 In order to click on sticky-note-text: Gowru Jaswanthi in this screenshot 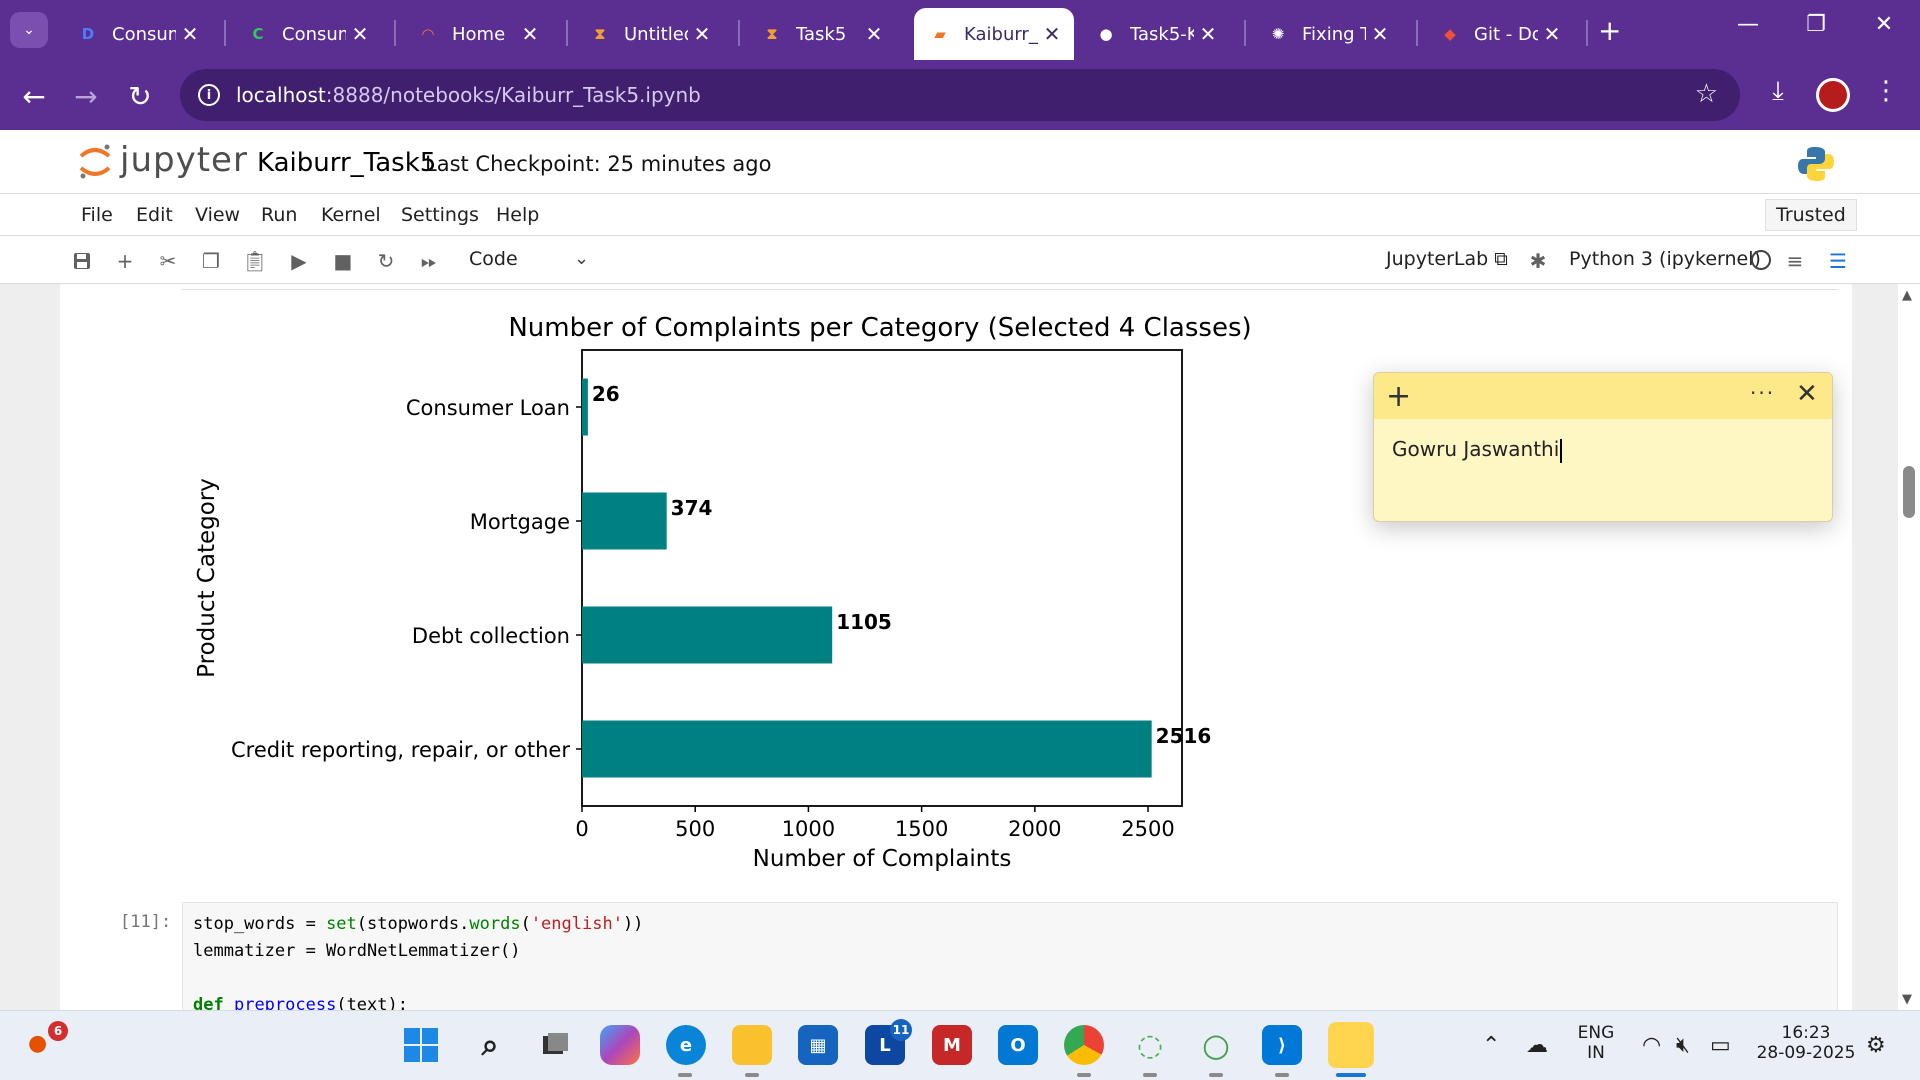, I will do `click(1477, 450)`.